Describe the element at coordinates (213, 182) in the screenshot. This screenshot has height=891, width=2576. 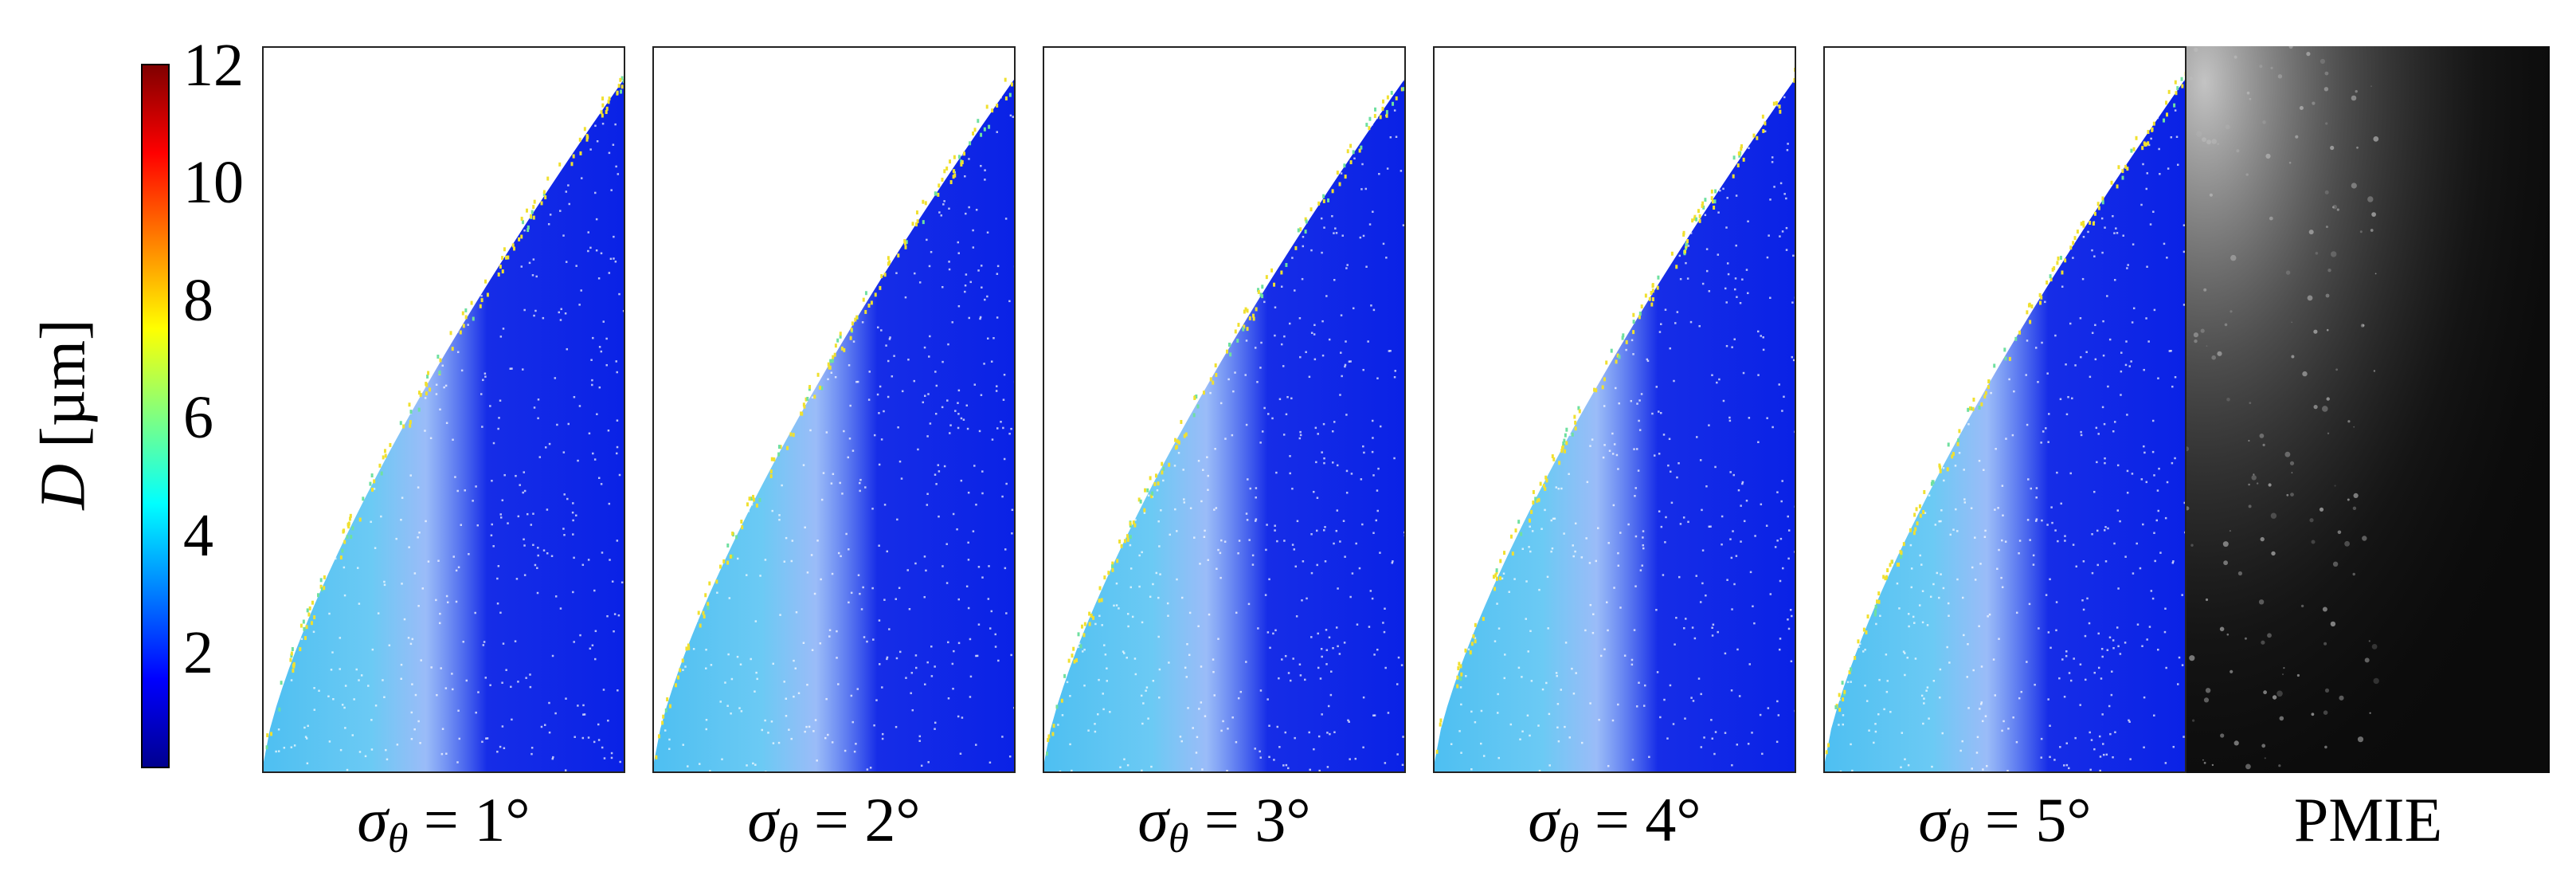
I see `colorbar-tick-label: 10` at that location.